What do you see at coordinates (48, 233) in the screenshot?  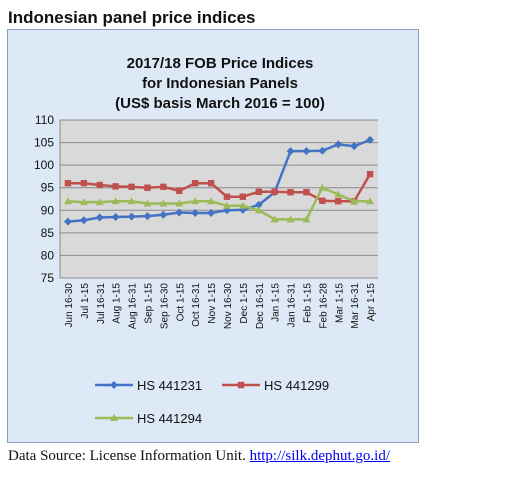 I see `y-tick-label: 85` at bounding box center [48, 233].